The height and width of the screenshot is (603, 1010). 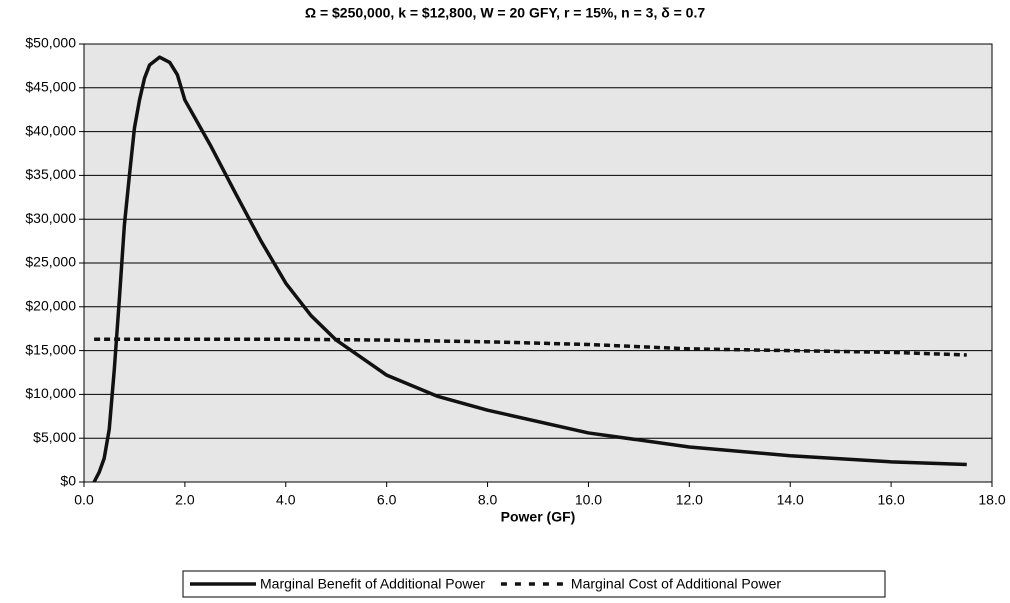 I want to click on y-tick-label: $20,000, so click(x=50, y=306).